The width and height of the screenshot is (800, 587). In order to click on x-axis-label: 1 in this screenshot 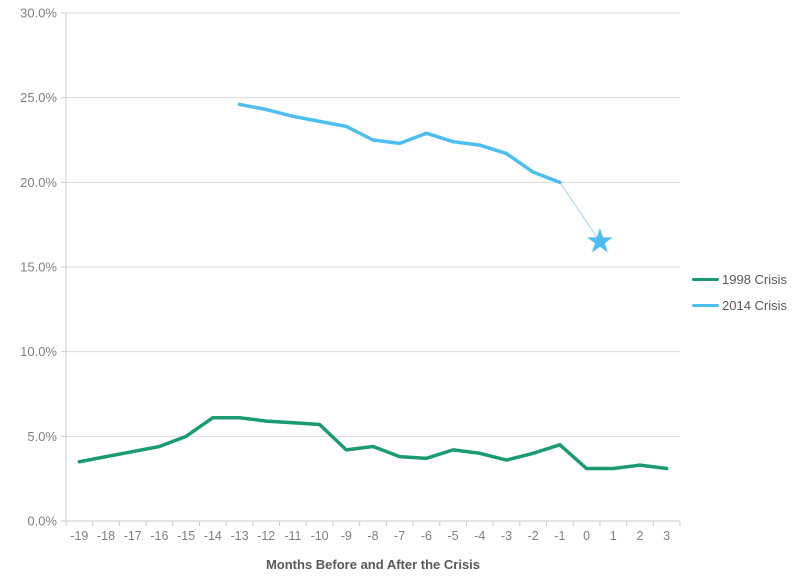, I will do `click(613, 536)`.